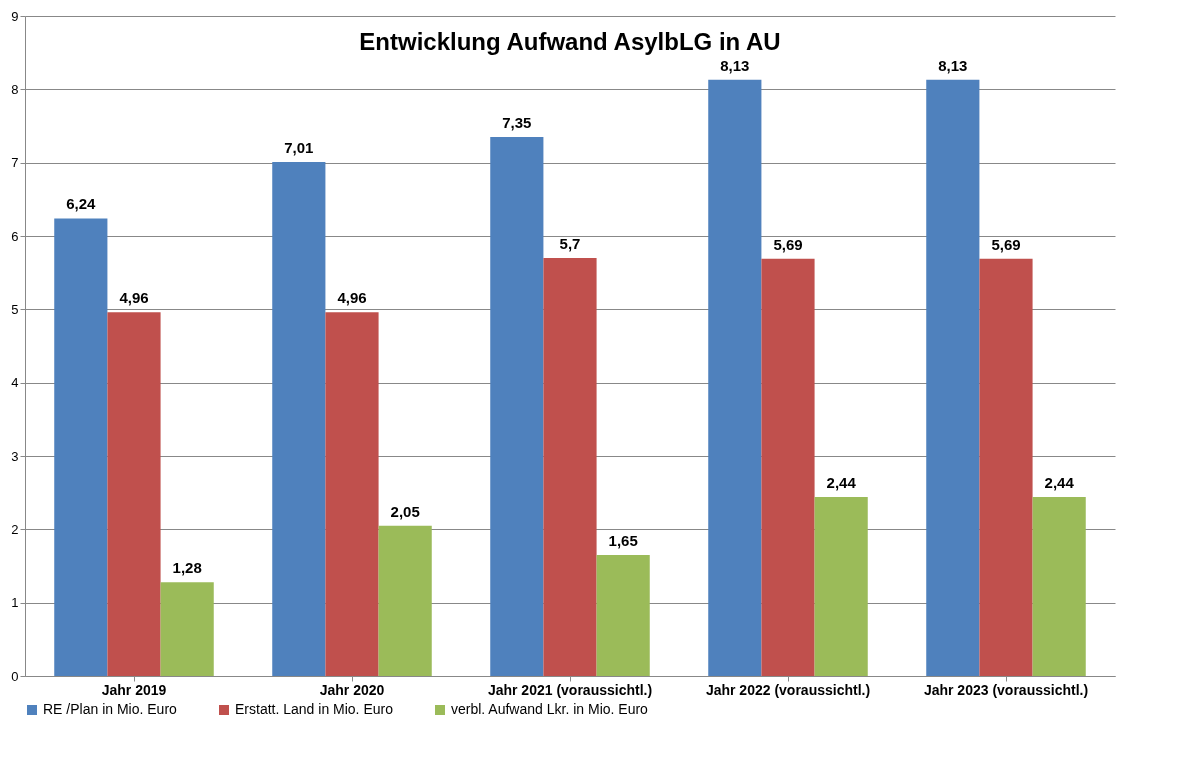 This screenshot has height=774, width=1186. Describe the element at coordinates (15, 676) in the screenshot. I see `y-tick-label: 0` at that location.